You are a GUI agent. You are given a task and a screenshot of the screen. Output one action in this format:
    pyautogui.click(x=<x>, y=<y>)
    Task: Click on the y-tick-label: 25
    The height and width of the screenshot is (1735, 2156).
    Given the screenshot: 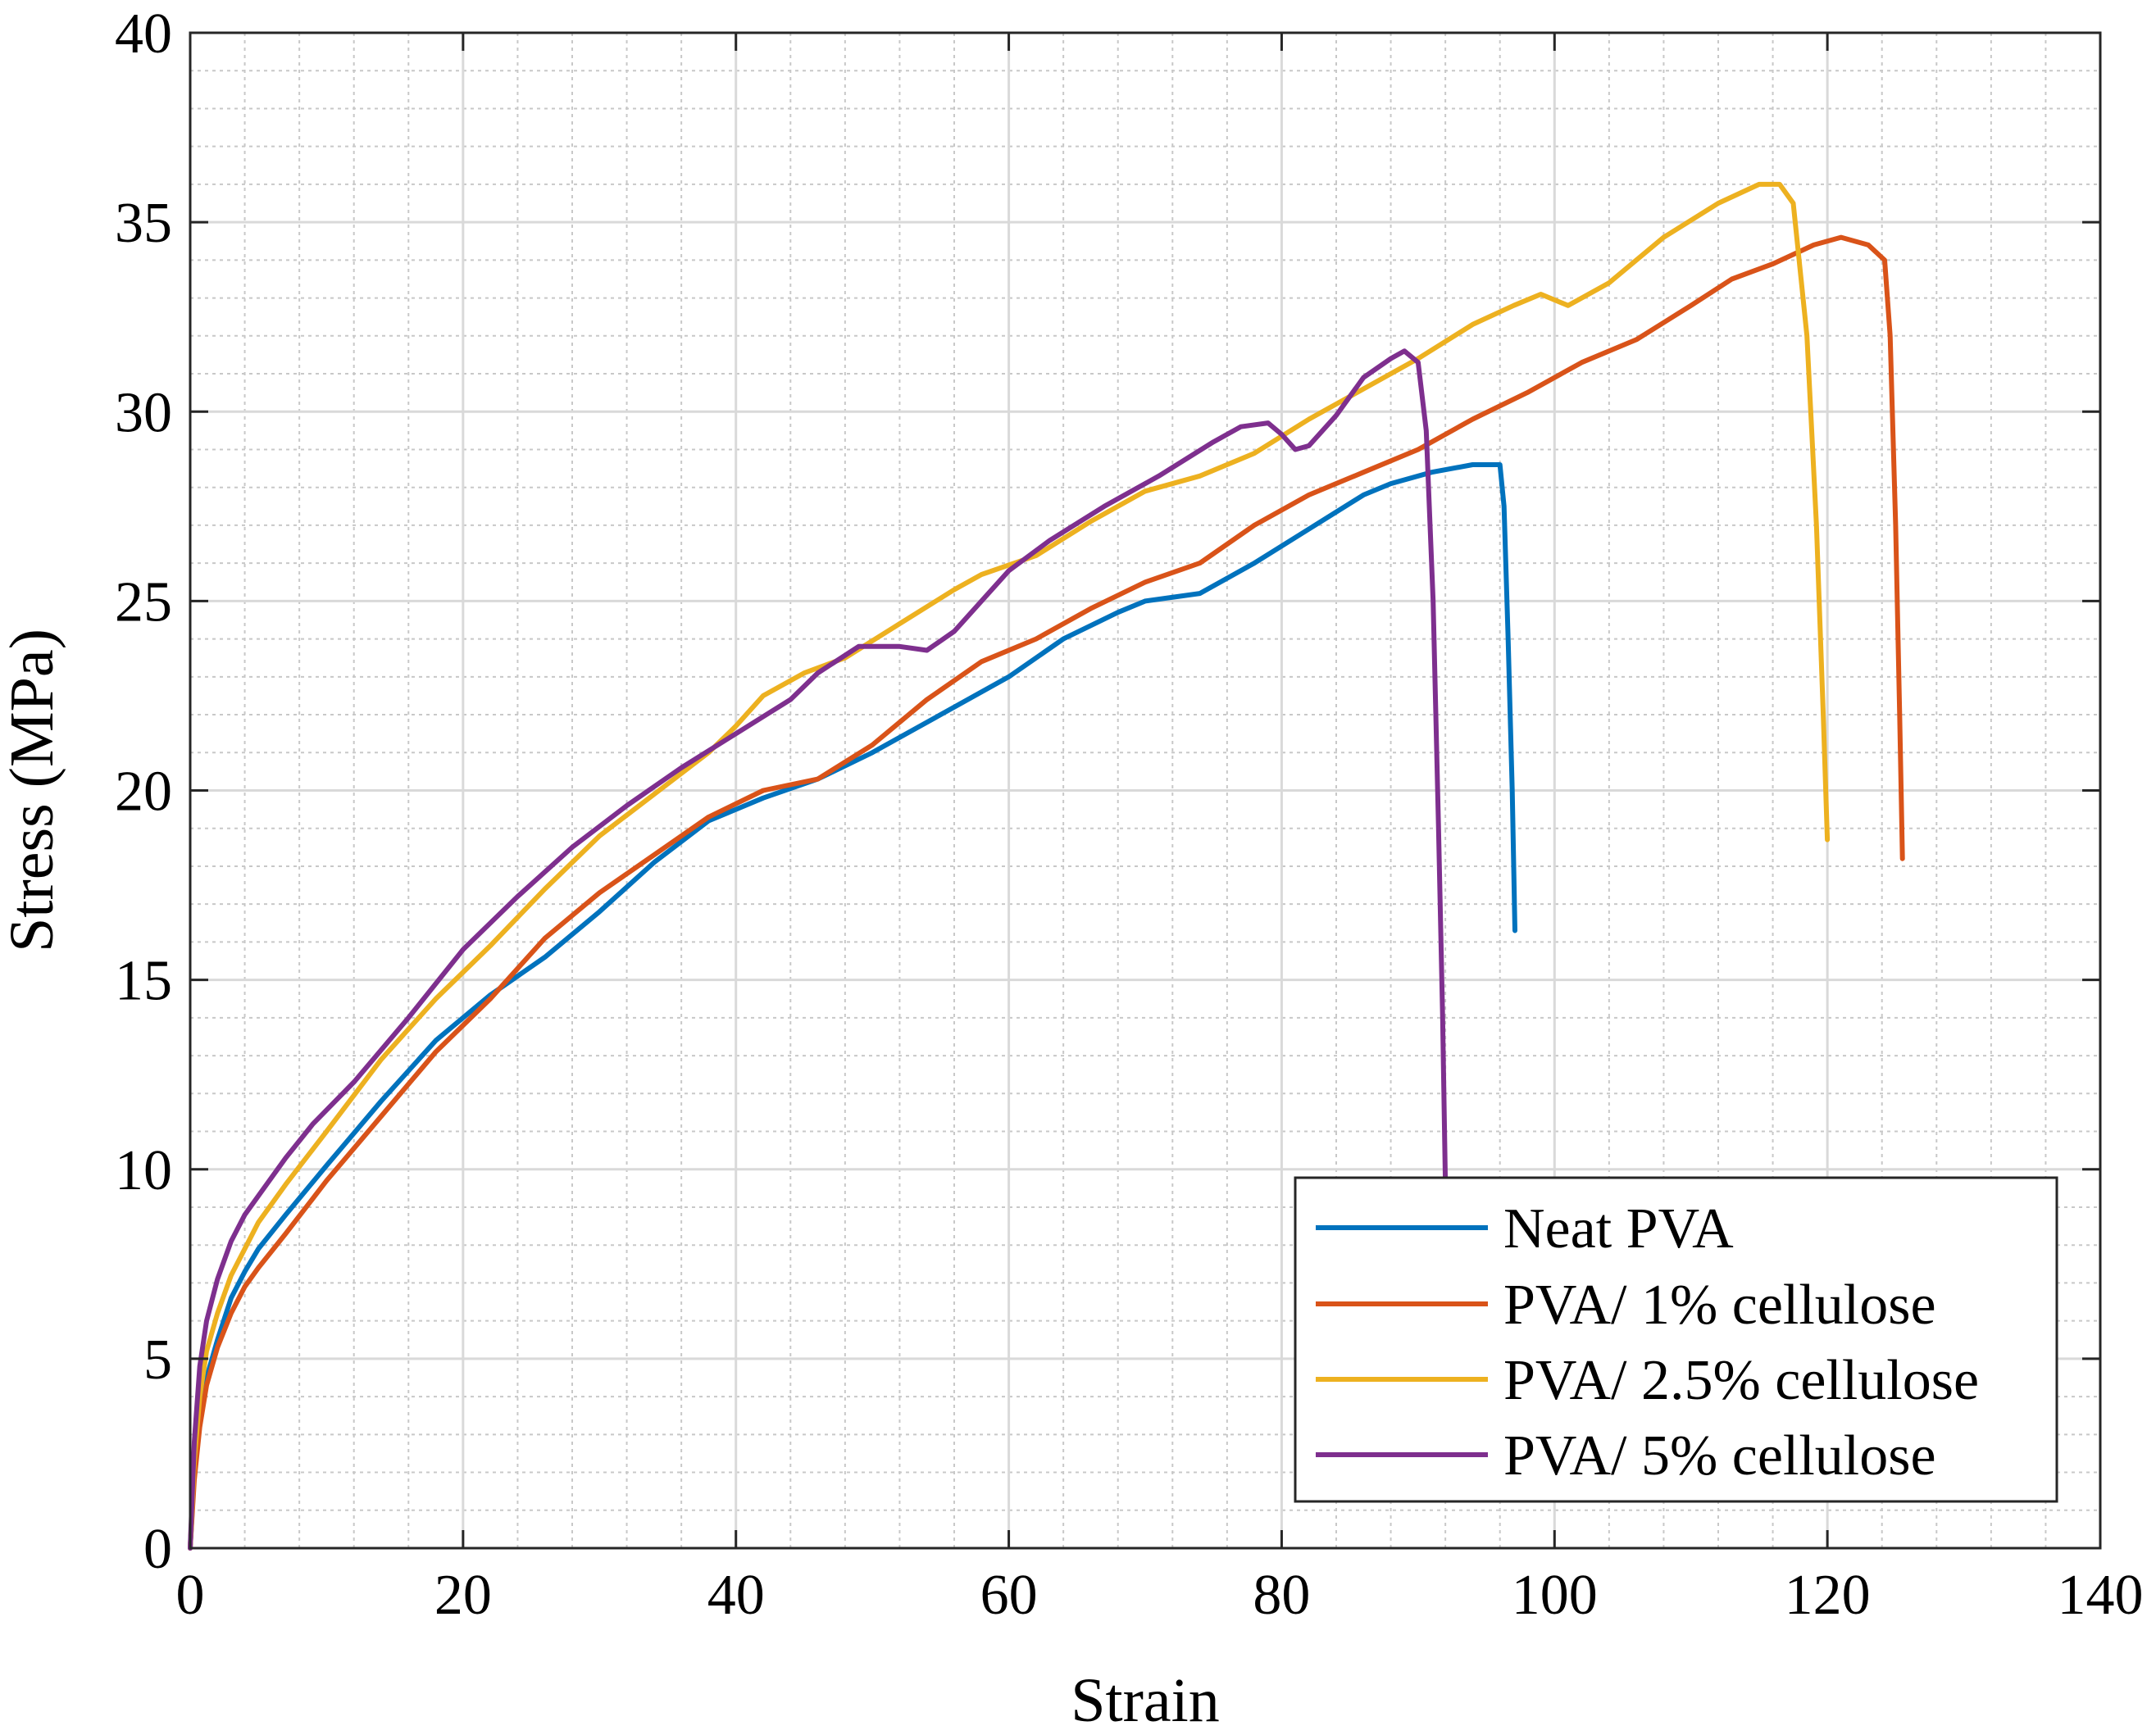 What is the action you would take?
    pyautogui.click(x=143, y=602)
    